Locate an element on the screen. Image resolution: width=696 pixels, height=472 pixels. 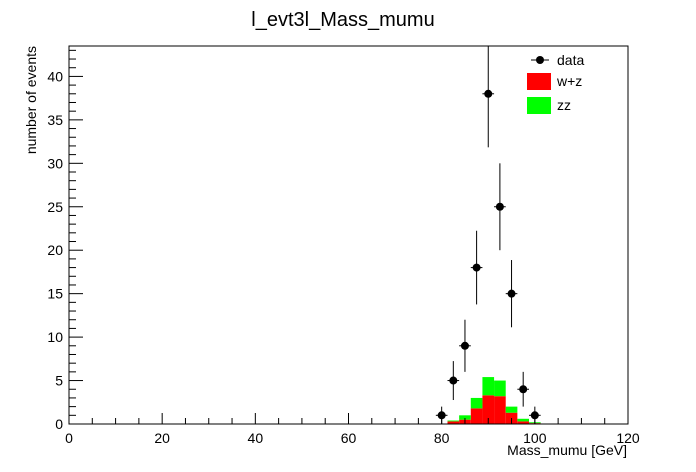
y-tick-label-6: 30 is located at coordinates (55, 163).